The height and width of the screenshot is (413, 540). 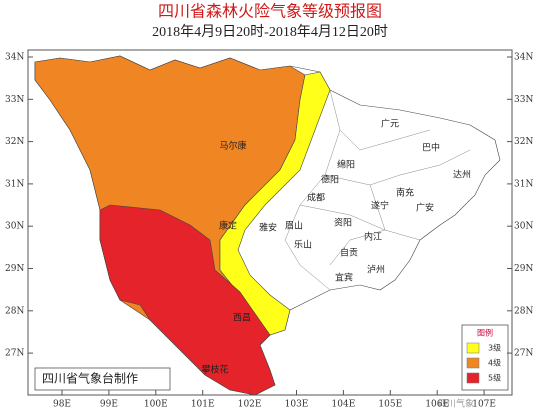 I want to click on city-label: 广元, so click(x=390, y=124).